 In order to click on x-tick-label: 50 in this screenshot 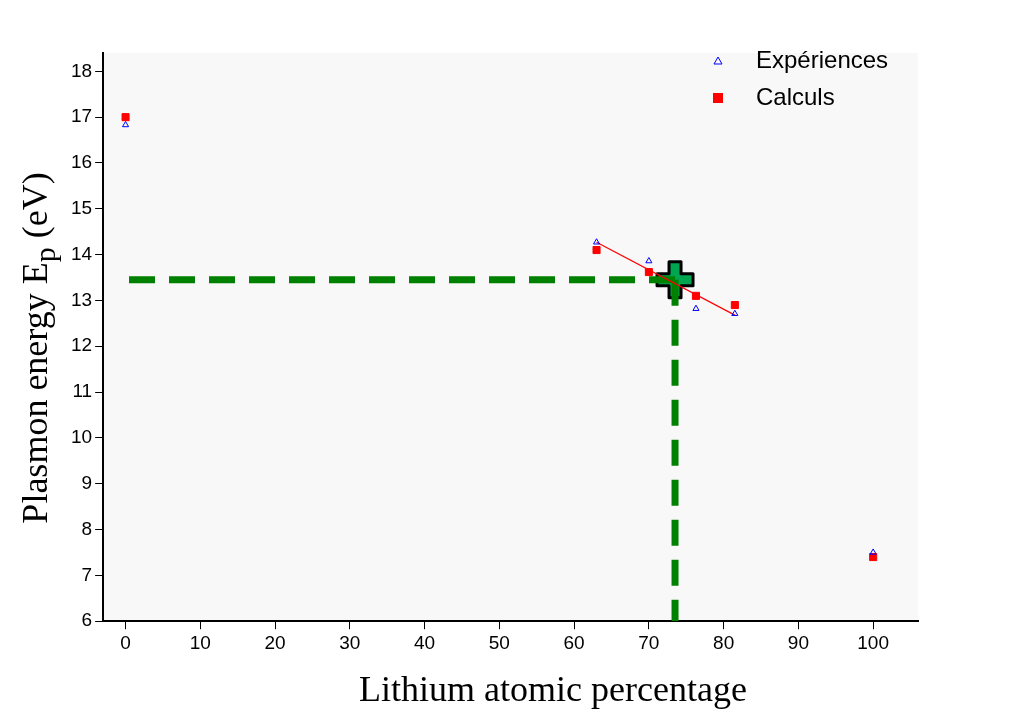, I will do `click(499, 642)`.